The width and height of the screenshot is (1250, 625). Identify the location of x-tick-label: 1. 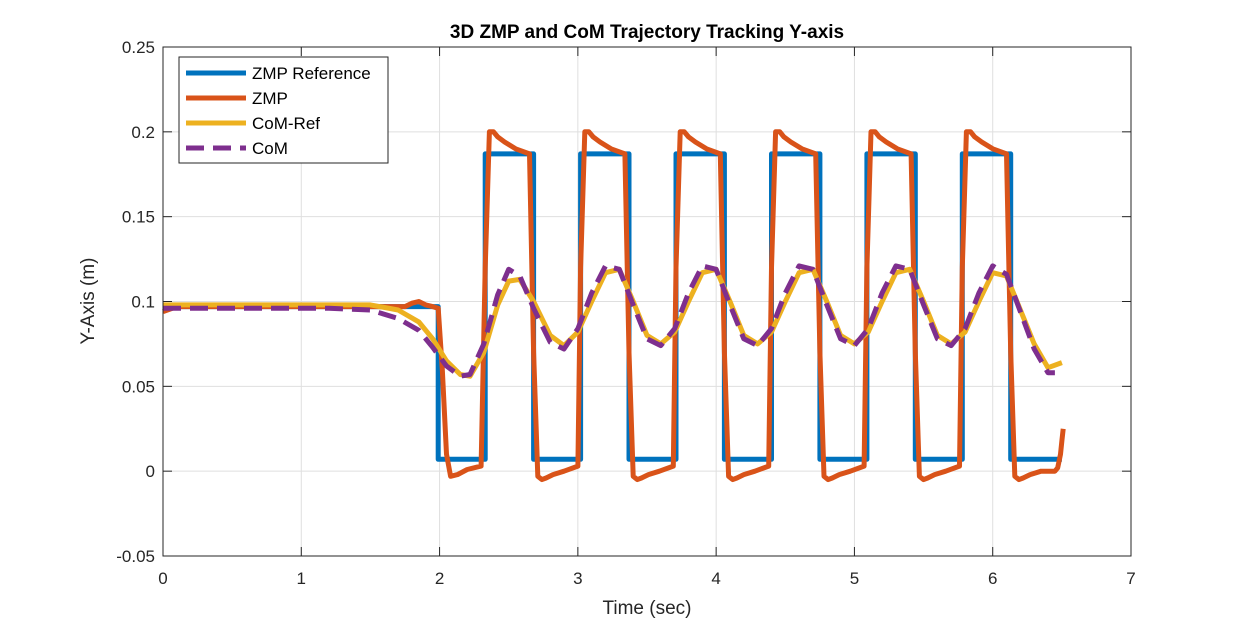
(301, 578).